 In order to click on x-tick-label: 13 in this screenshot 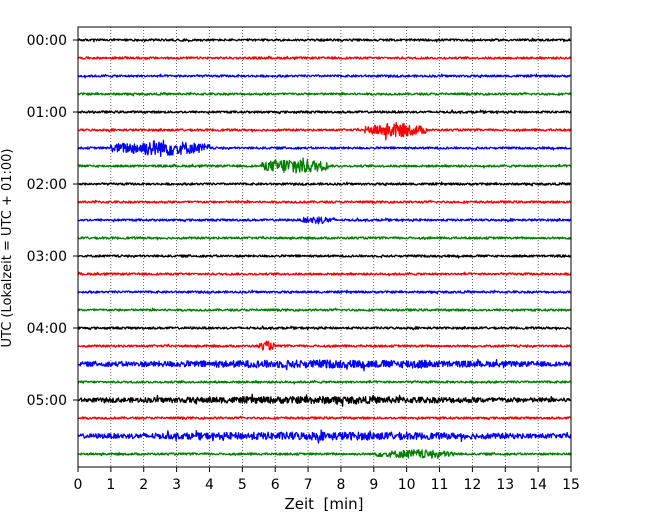, I will do `click(505, 485)`.